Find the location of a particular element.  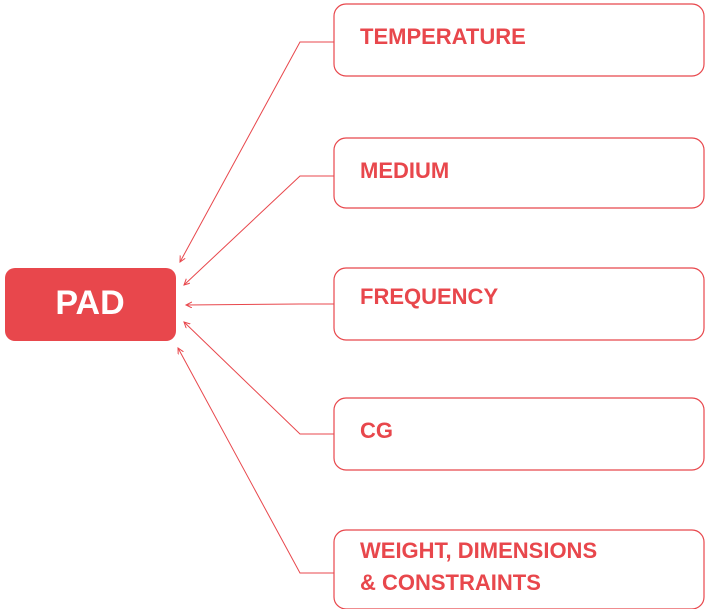

center-node is located at coordinates (90, 304).